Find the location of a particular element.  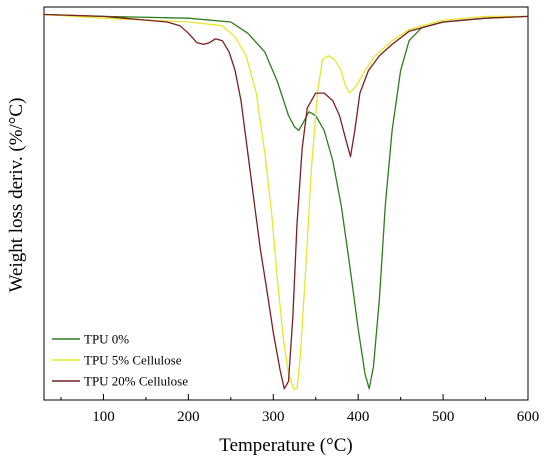

x-axis-title: Temperature (°C) is located at coordinates (285, 445).